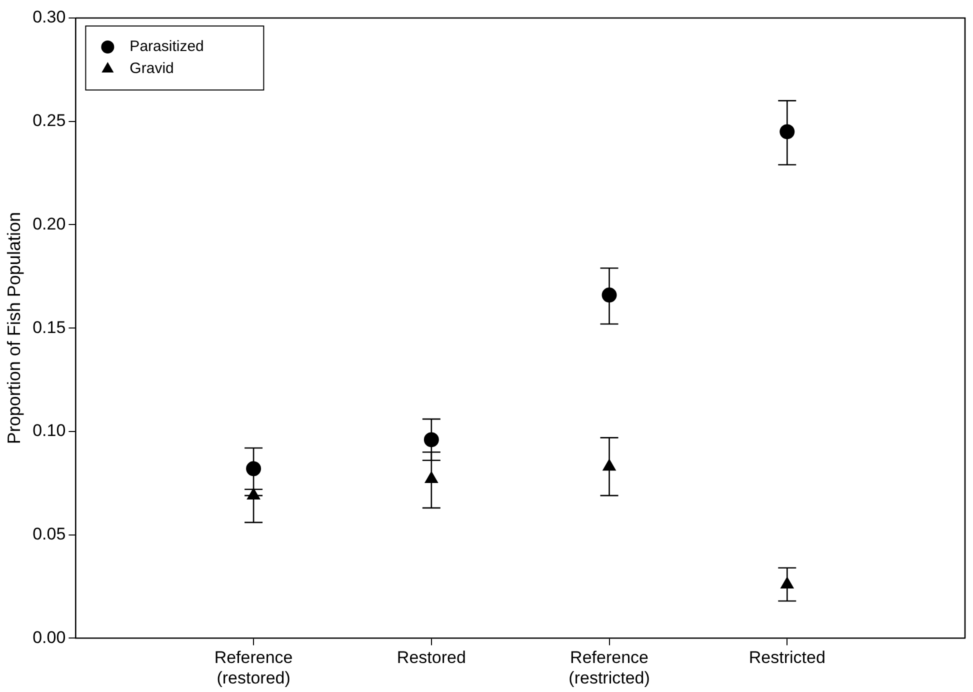 The height and width of the screenshot is (692, 973). What do you see at coordinates (49, 120) in the screenshot?
I see `y-tick-label: 0.25` at bounding box center [49, 120].